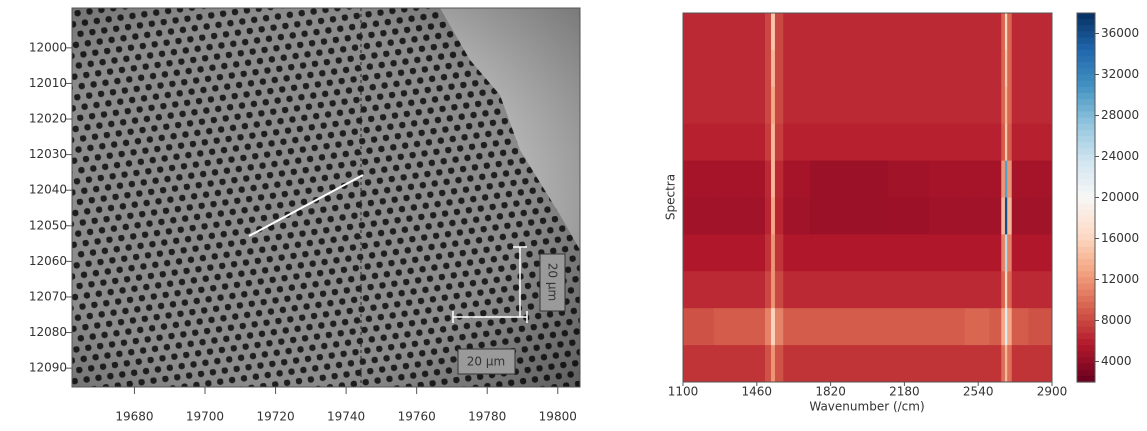 This screenshot has width=1147, height=431. I want to click on x-axis-label: Wavenumber (/cm), so click(866, 407).